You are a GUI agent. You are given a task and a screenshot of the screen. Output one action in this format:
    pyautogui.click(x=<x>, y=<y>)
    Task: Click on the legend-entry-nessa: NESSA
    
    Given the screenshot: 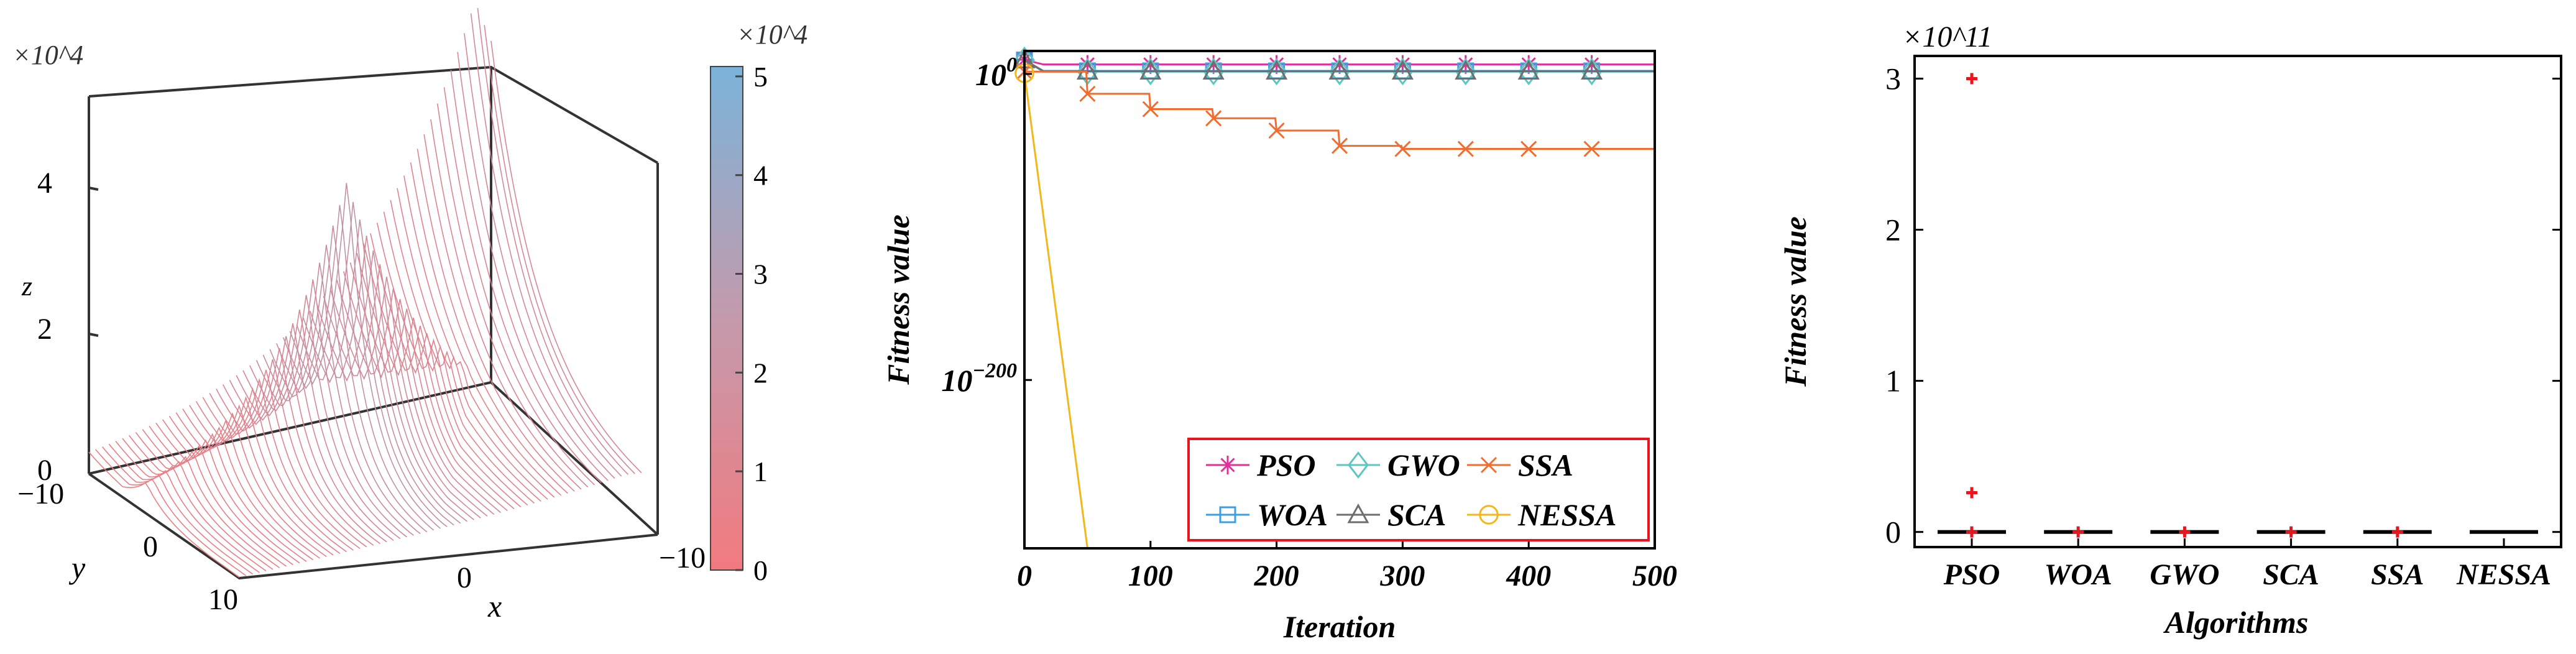 What is the action you would take?
    pyautogui.click(x=1541, y=515)
    